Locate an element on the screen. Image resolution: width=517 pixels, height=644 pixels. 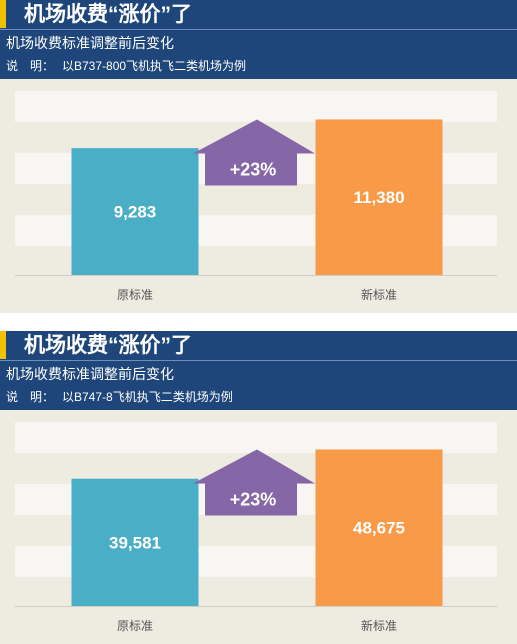
bar-value-label: 9,283 is located at coordinates (135, 212).